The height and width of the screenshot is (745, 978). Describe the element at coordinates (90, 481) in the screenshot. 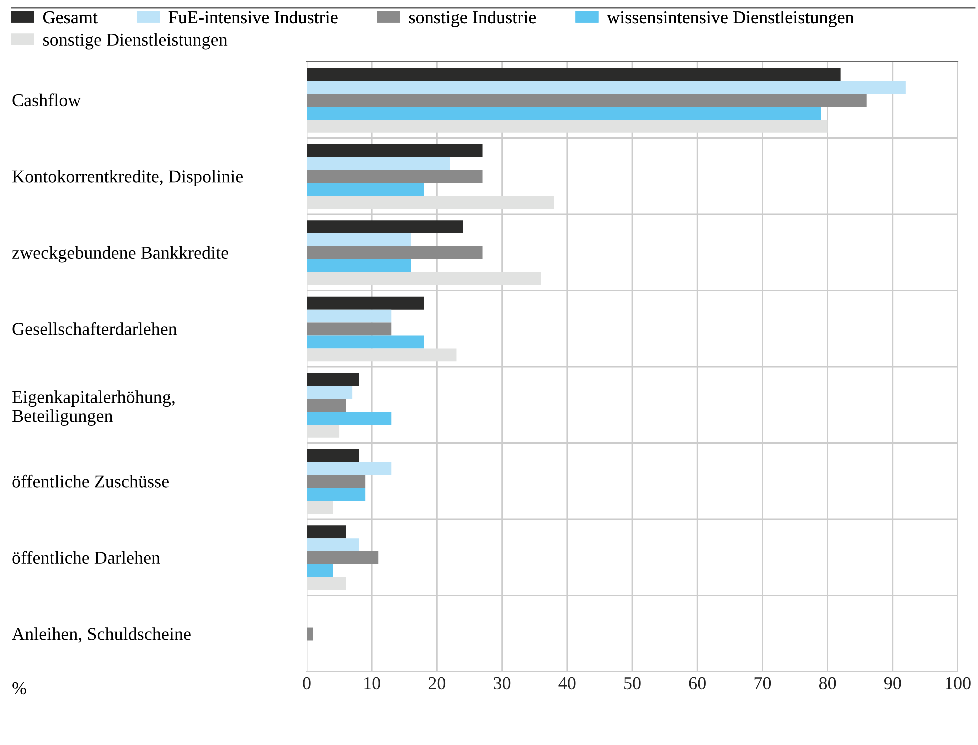

I see `y-tick-label: öffentliche Zuschüsse` at that location.